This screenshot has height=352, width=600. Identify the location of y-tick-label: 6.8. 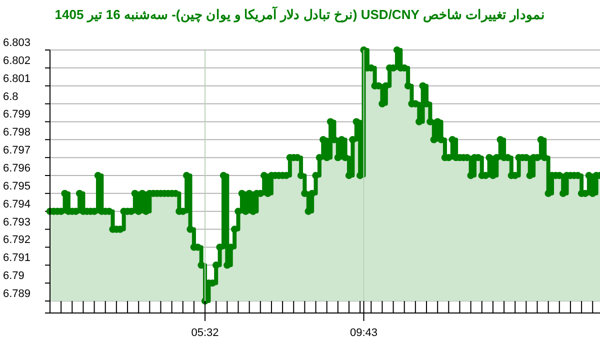
(10, 96).